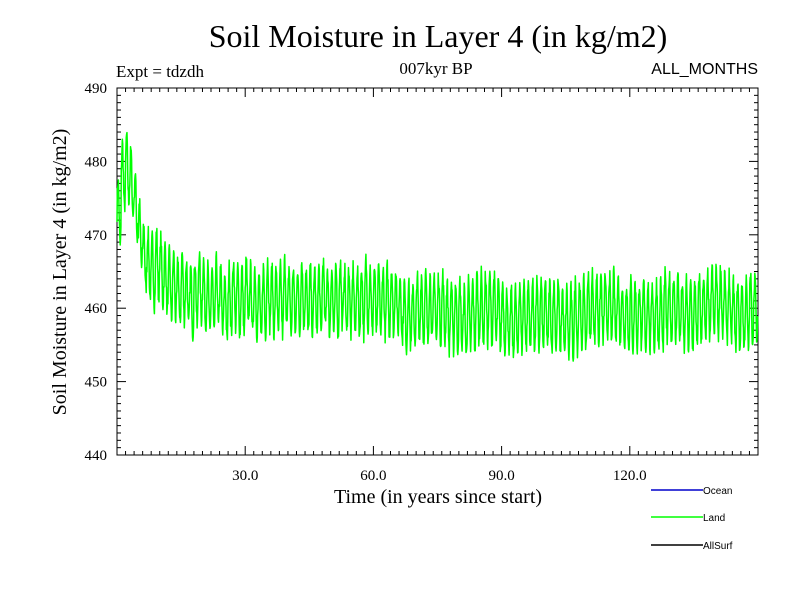 The image size is (800, 600). Describe the element at coordinates (96, 89) in the screenshot. I see `y-tick-label: 490` at that location.